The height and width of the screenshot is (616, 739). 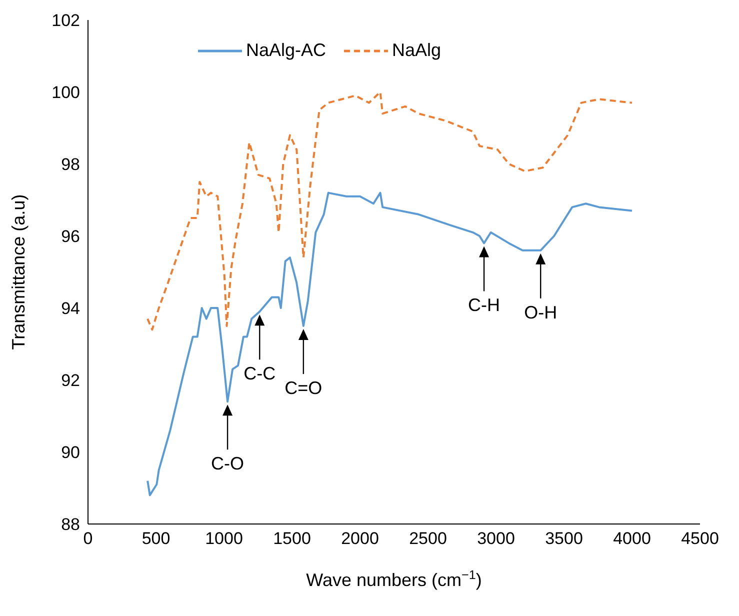 I want to click on x-axis-title: Wave numbers (cm$^{−1}$), so click(x=394, y=579).